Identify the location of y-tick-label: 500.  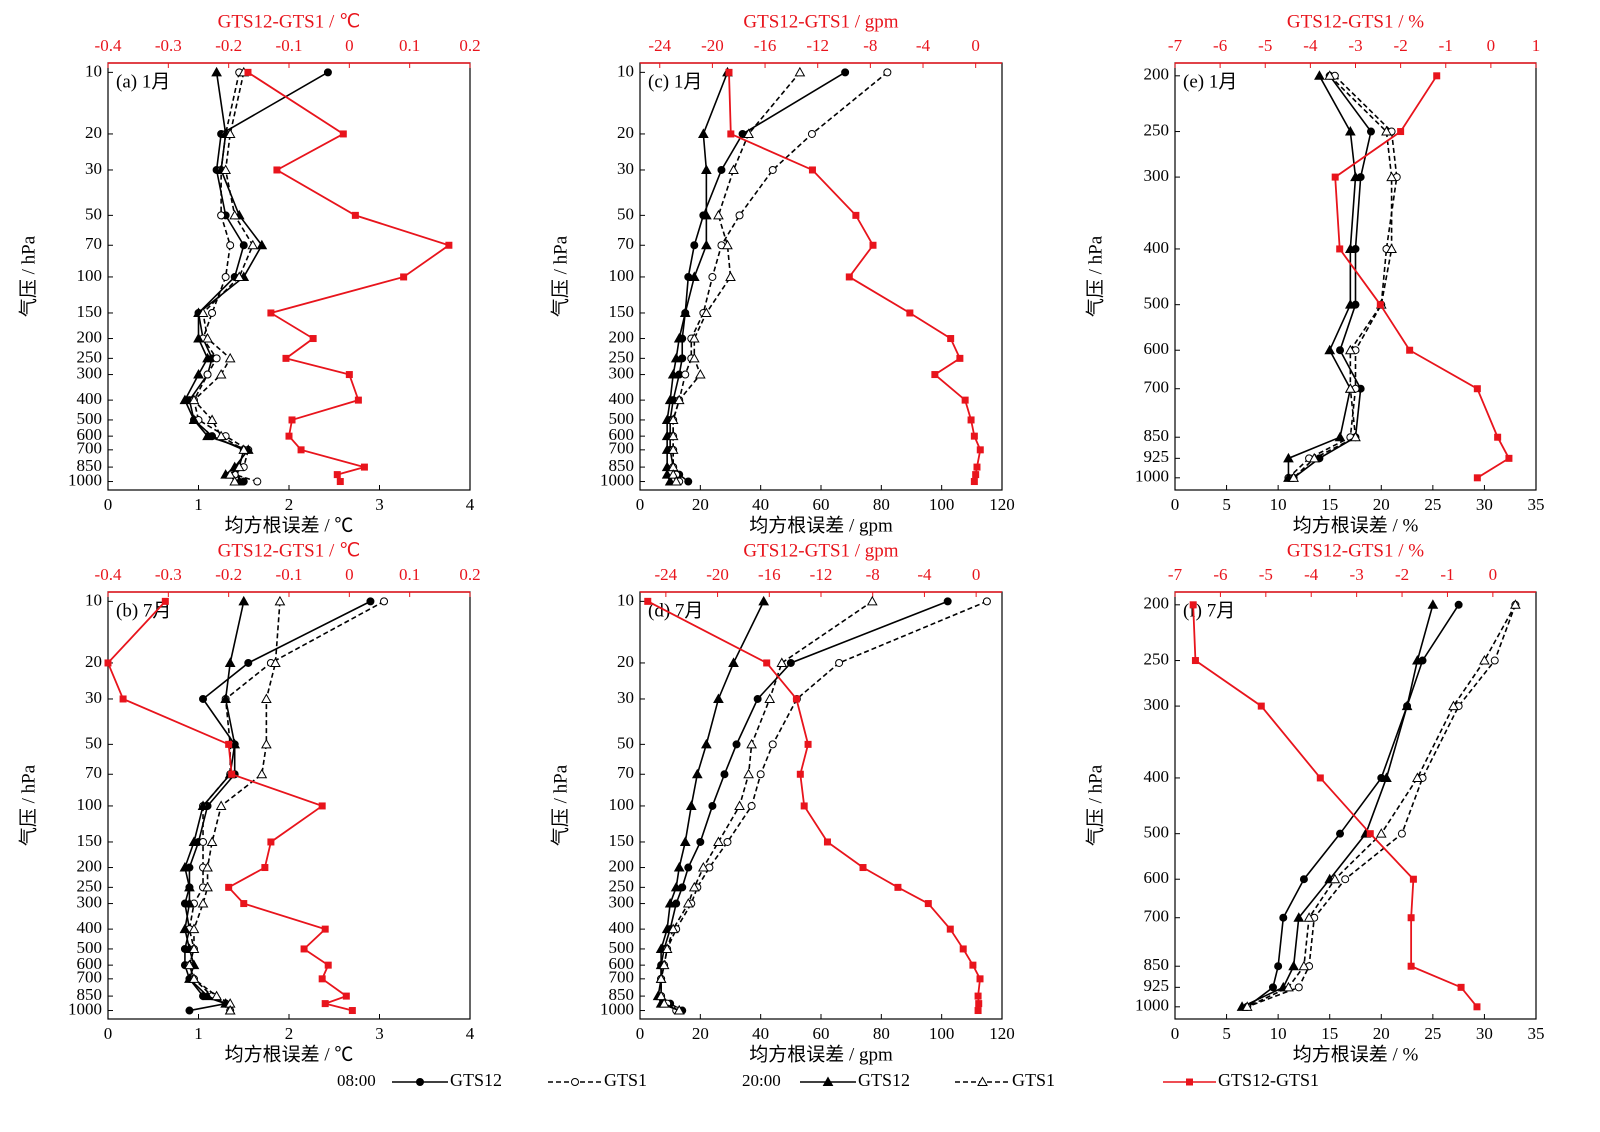
(622, 418).